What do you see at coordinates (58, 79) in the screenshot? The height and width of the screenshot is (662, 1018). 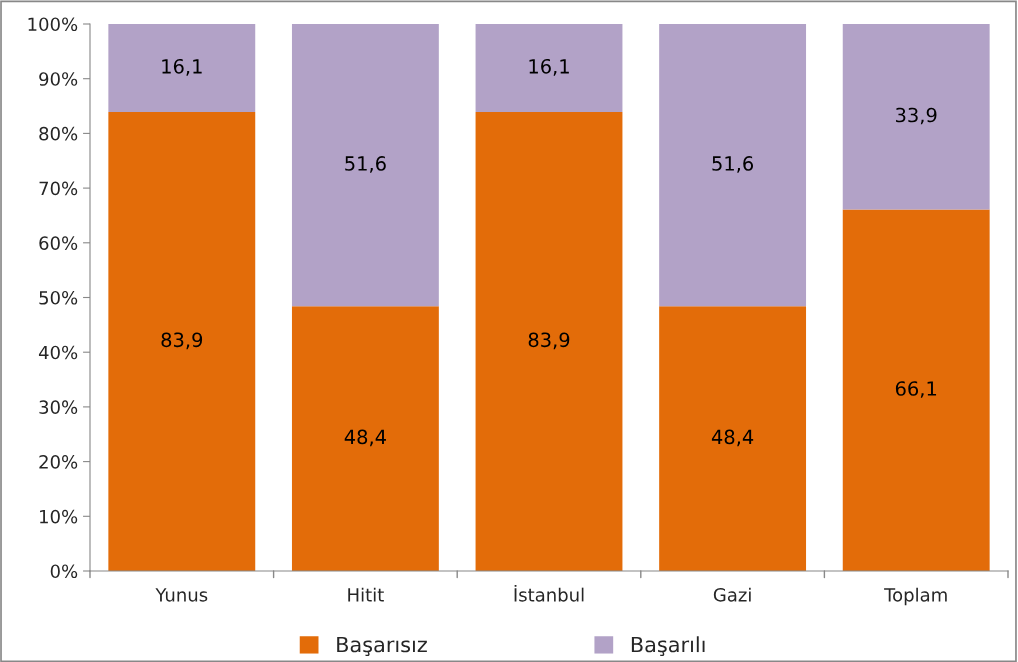 I see `y-tick-label: 90%` at bounding box center [58, 79].